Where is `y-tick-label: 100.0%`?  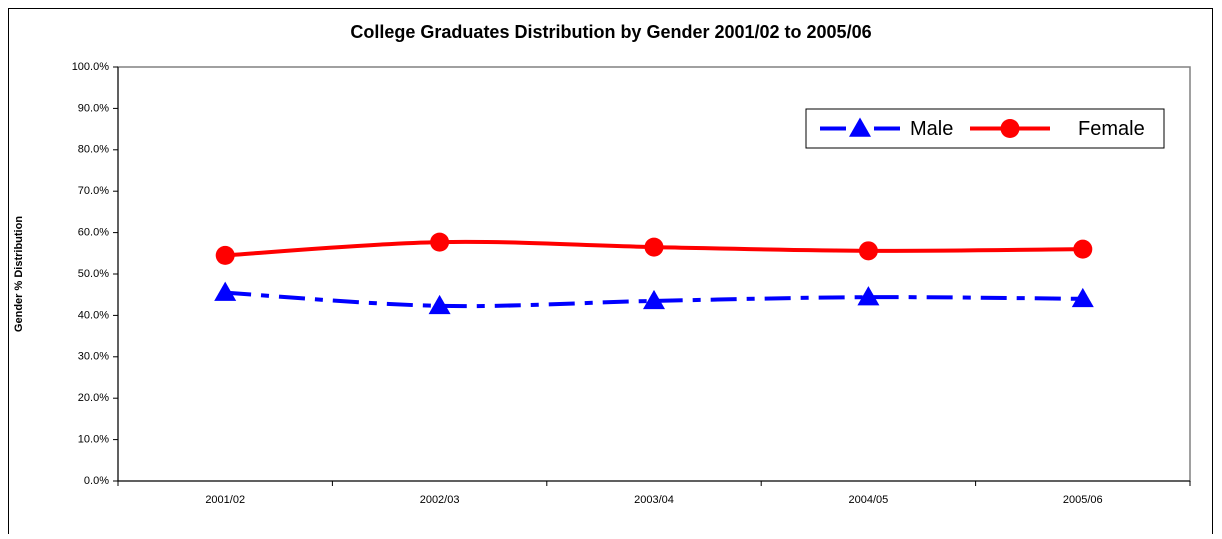 y-tick-label: 100.0% is located at coordinates (91, 67).